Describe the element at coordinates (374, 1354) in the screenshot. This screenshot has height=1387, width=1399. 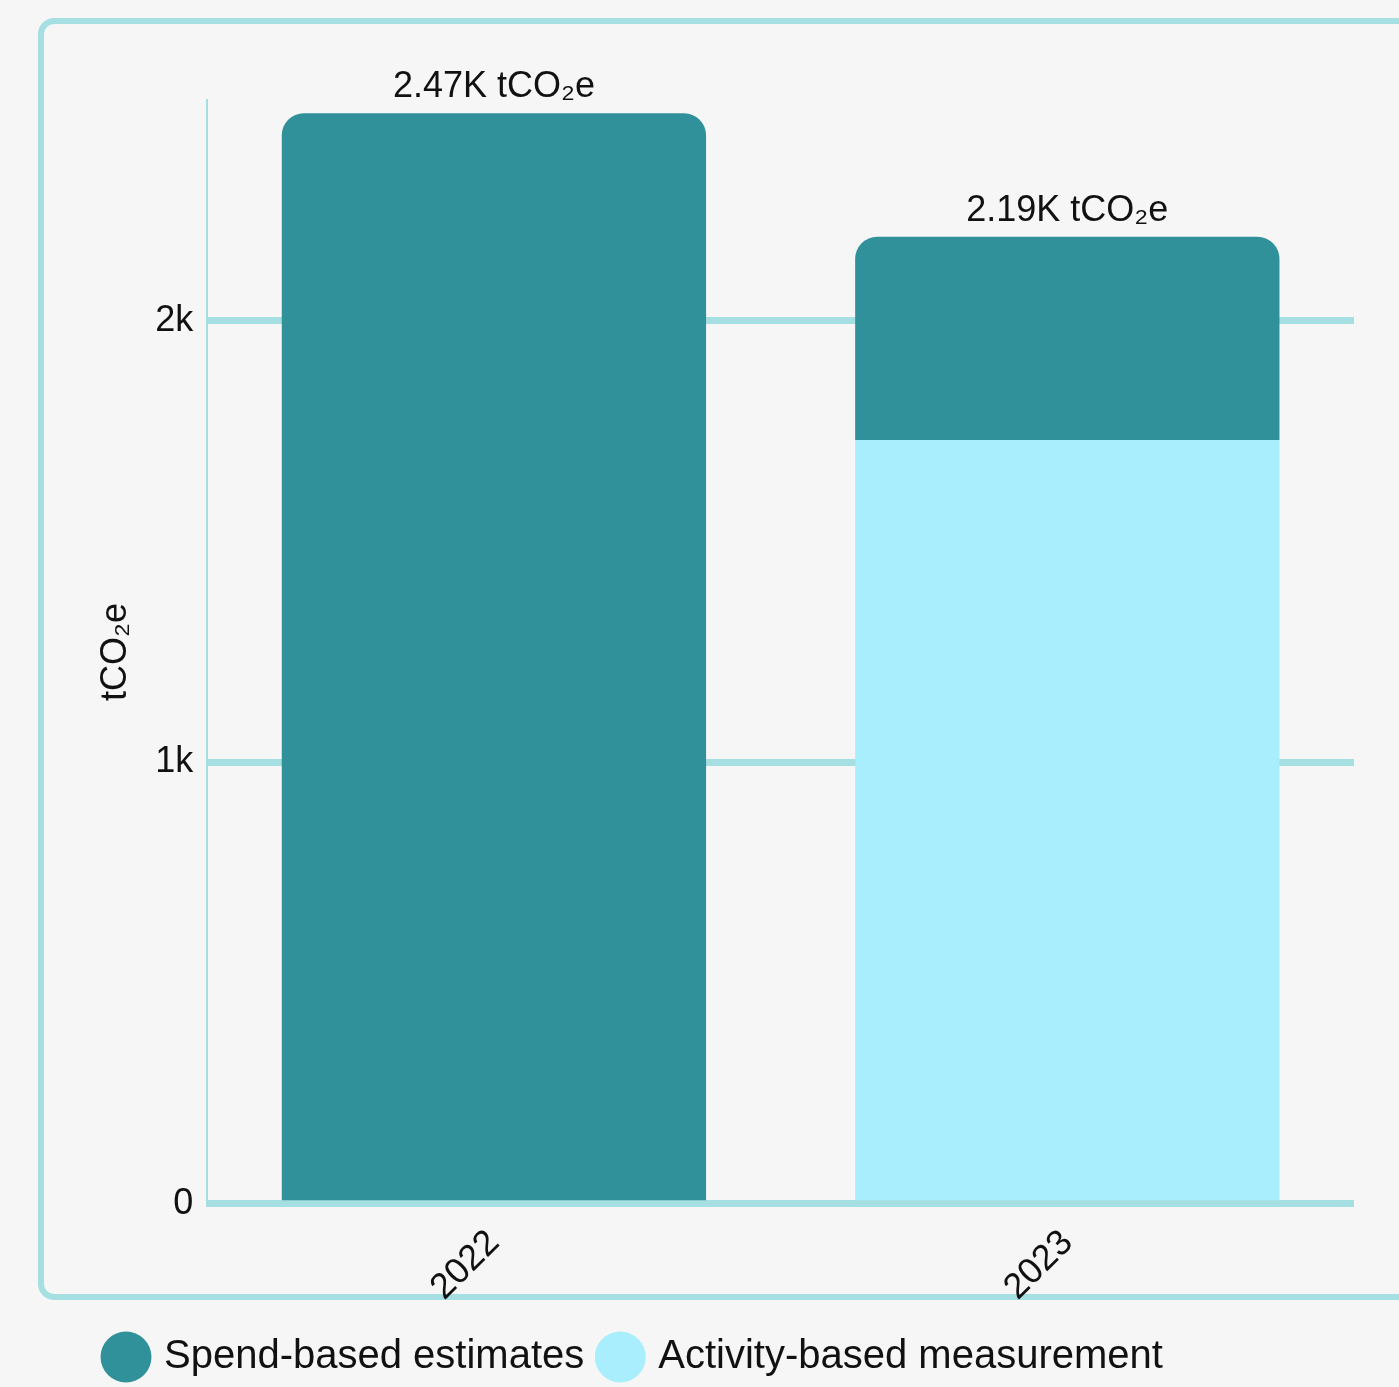
I see `legend-label: Spend-based estimates` at that location.